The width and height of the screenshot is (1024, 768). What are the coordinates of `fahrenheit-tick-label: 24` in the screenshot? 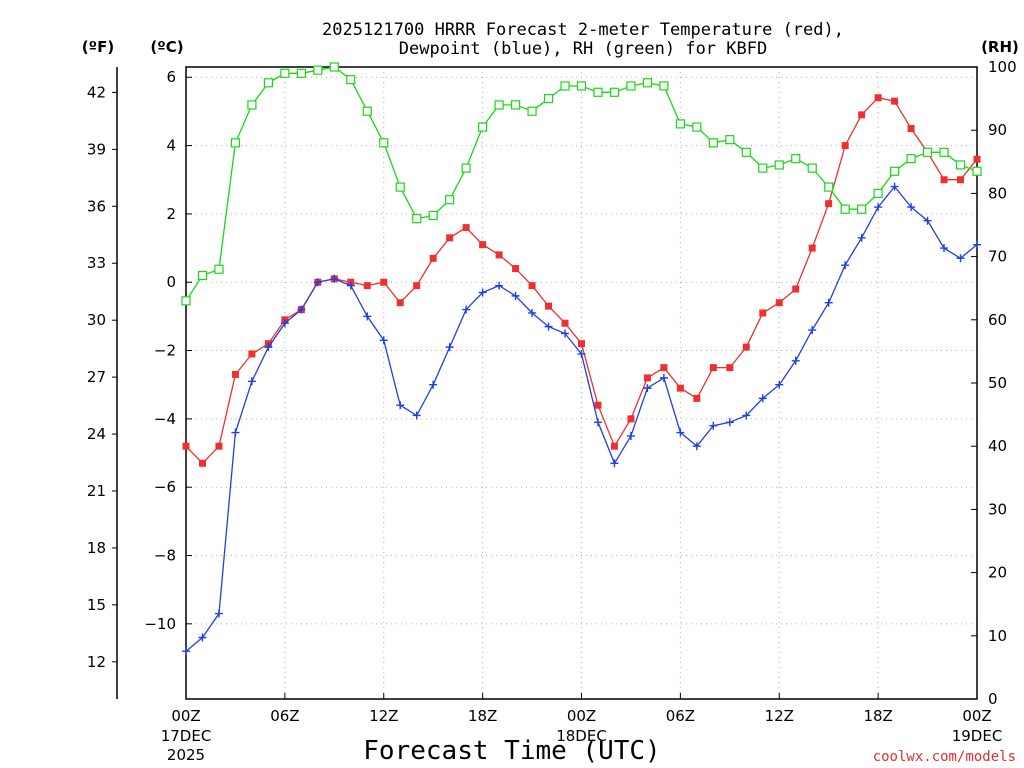 It's located at (96, 434).